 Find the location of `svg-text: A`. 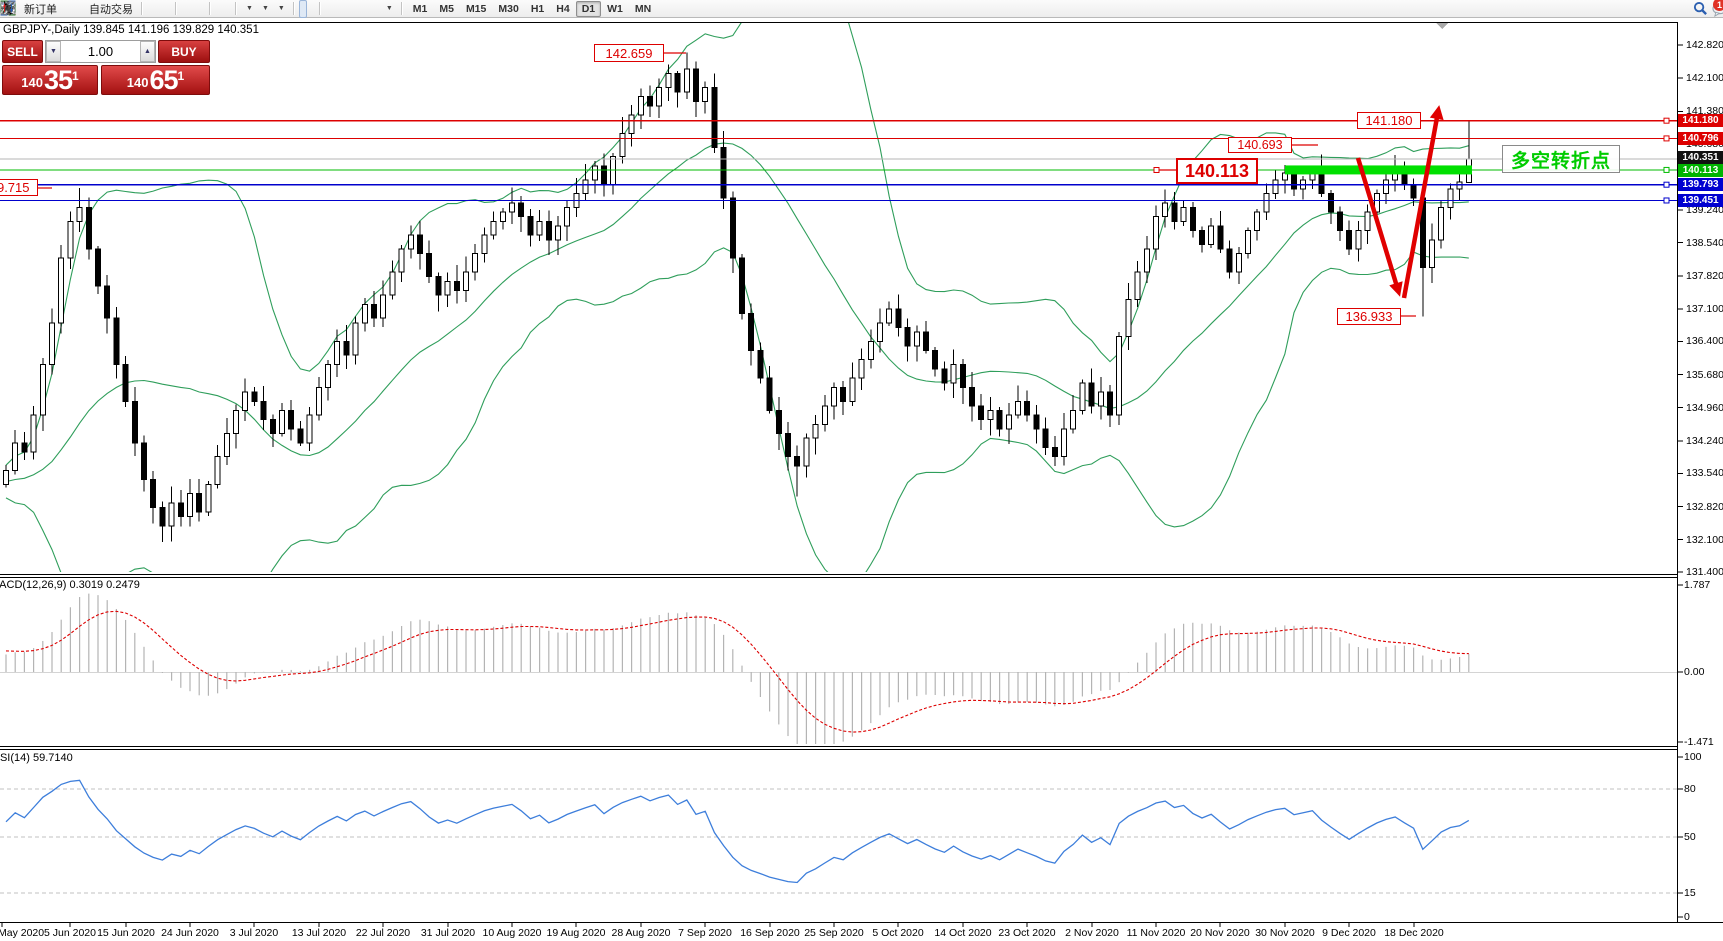

svg-text: A is located at coordinates (8, 8).